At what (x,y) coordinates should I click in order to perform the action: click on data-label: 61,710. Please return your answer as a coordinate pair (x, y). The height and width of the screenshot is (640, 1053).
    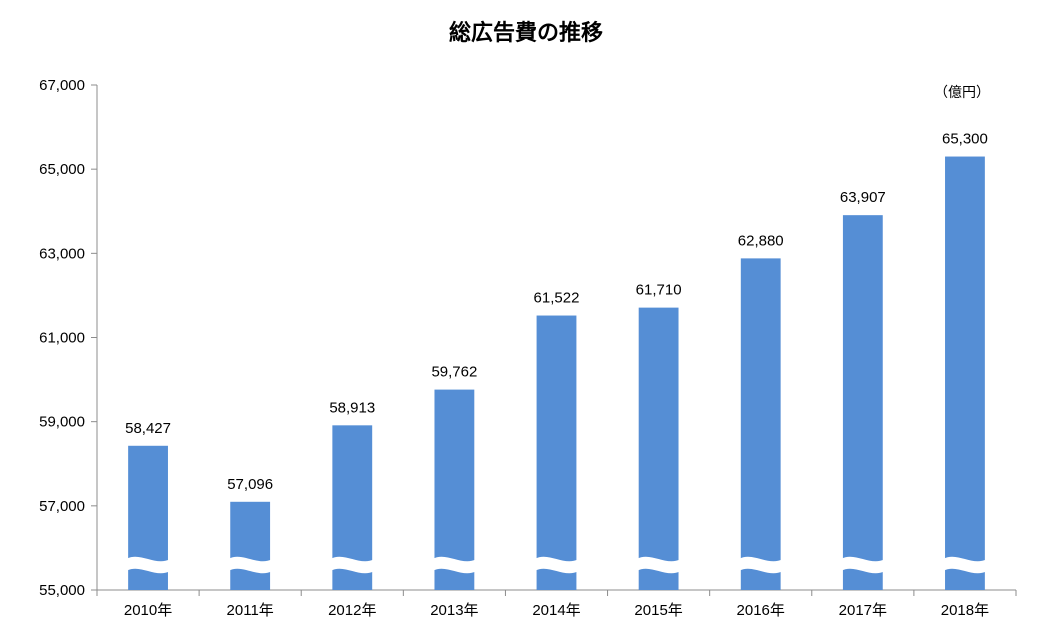
    Looking at the image, I should click on (659, 290).